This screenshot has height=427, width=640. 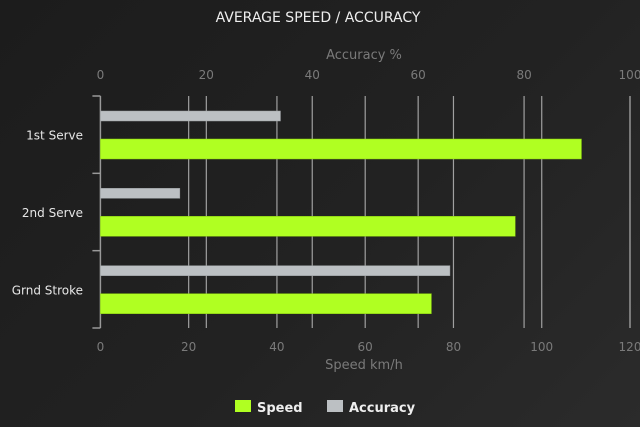 I want to click on top-tick-label: 0, so click(x=101, y=75).